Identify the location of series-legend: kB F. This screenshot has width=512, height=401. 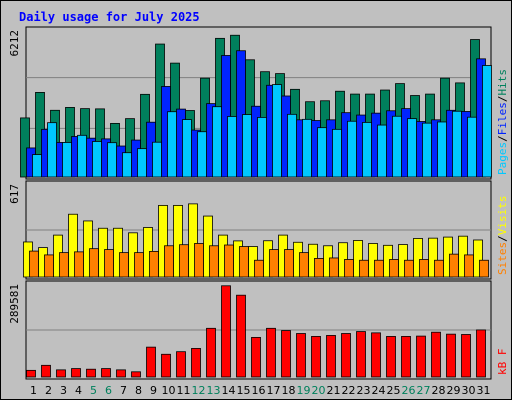
(502, 362).